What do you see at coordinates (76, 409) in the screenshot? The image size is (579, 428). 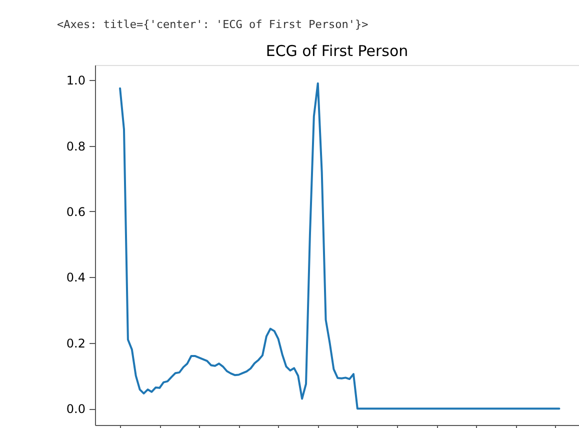 I see `y-tick-label: 0.0` at bounding box center [76, 409].